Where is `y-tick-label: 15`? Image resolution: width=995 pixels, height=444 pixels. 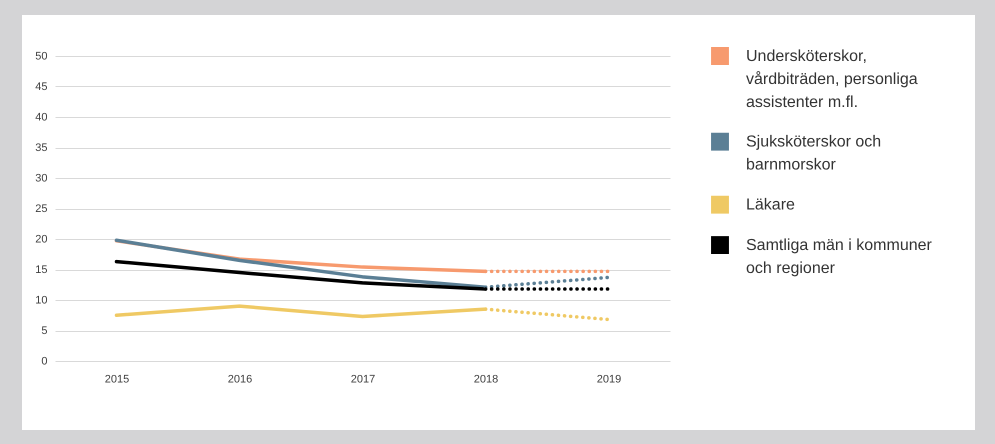
y-tick-label: 15 is located at coordinates (41, 270).